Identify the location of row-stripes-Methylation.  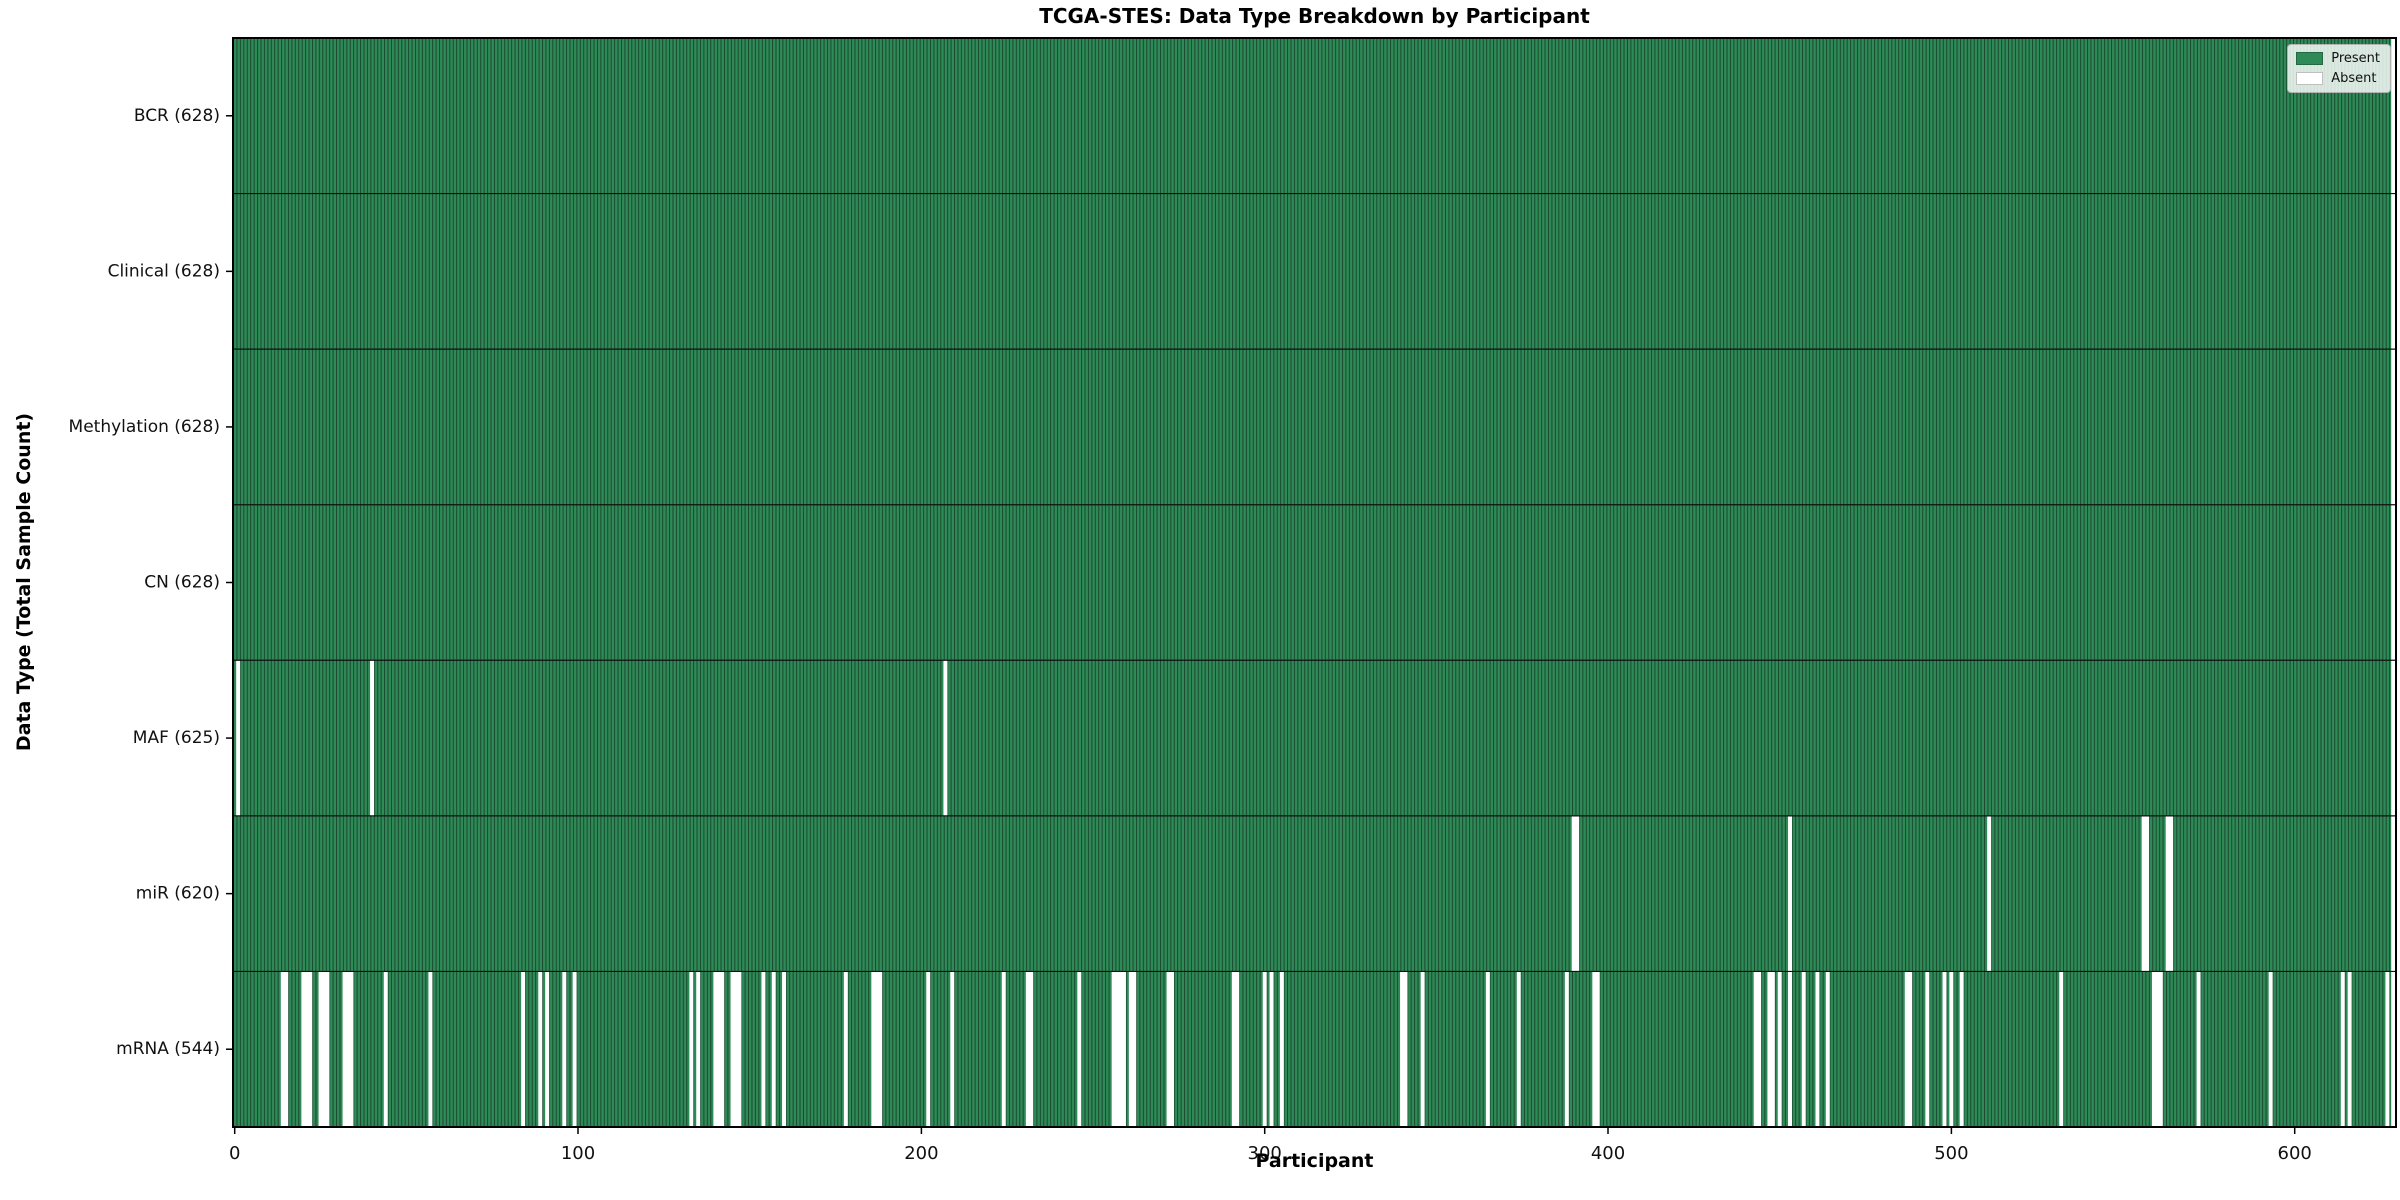
(1312, 427).